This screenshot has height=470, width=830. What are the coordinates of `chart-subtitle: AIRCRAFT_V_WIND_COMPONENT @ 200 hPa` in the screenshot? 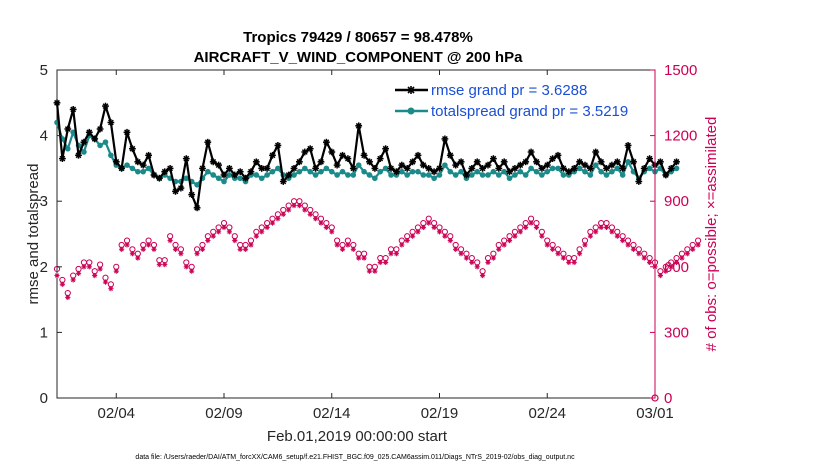 It's located at (359, 57).